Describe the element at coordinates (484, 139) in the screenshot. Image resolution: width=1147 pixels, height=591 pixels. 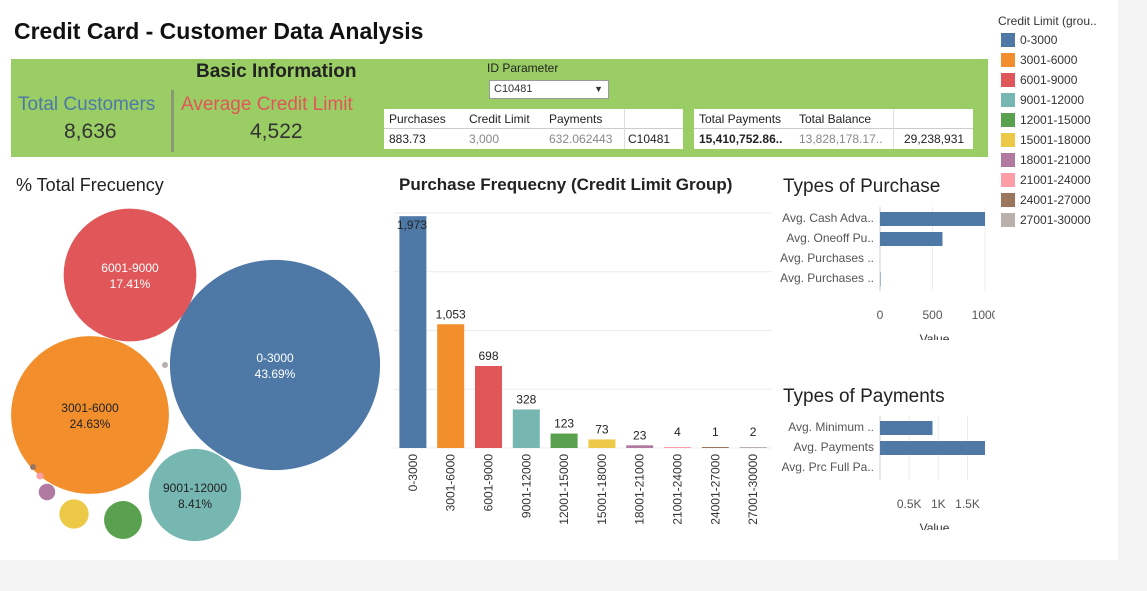
I see `table-cell-credit-limit: 3,000` at that location.